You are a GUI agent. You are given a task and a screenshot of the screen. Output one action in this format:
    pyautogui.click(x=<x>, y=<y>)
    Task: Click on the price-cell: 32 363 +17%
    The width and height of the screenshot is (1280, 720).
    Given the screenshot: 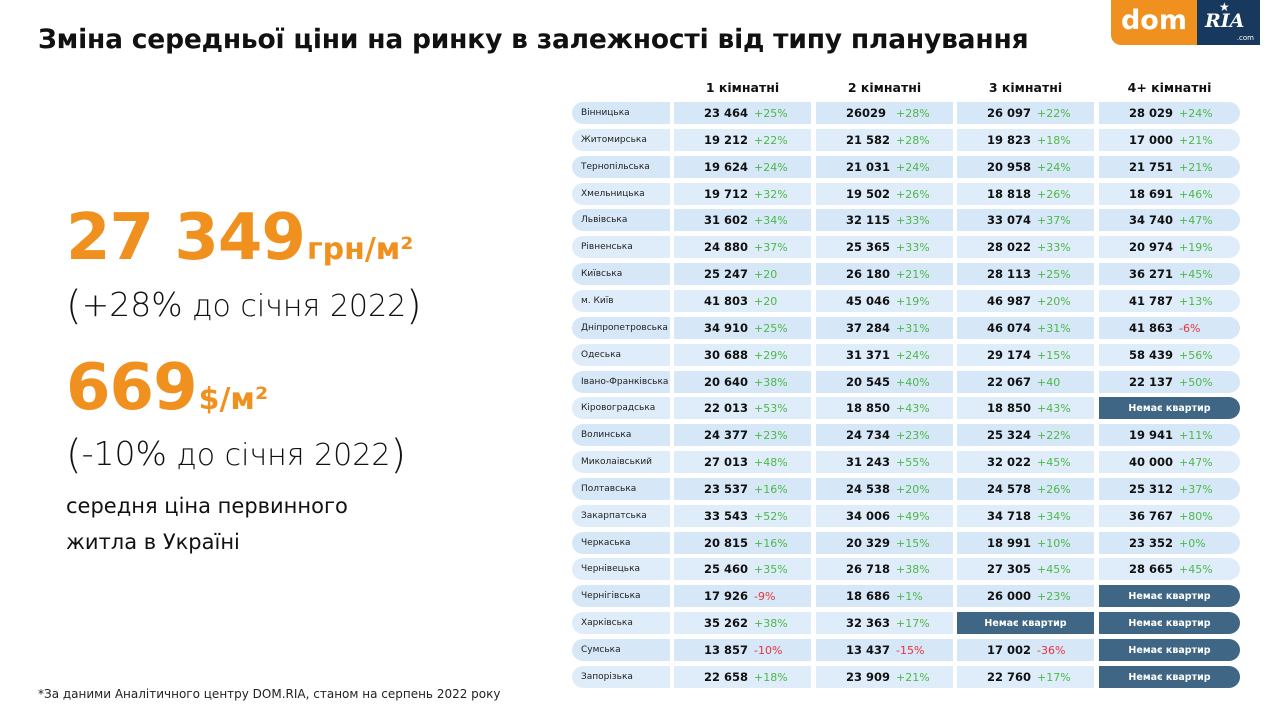 What is the action you would take?
    pyautogui.click(x=884, y=623)
    